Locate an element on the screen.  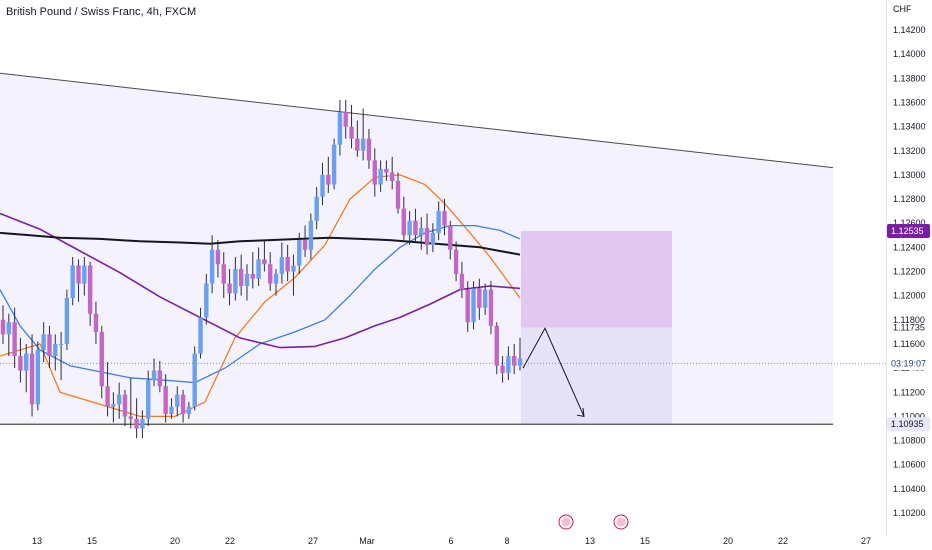
y-tick-label: 1.12800 is located at coordinates (909, 199).